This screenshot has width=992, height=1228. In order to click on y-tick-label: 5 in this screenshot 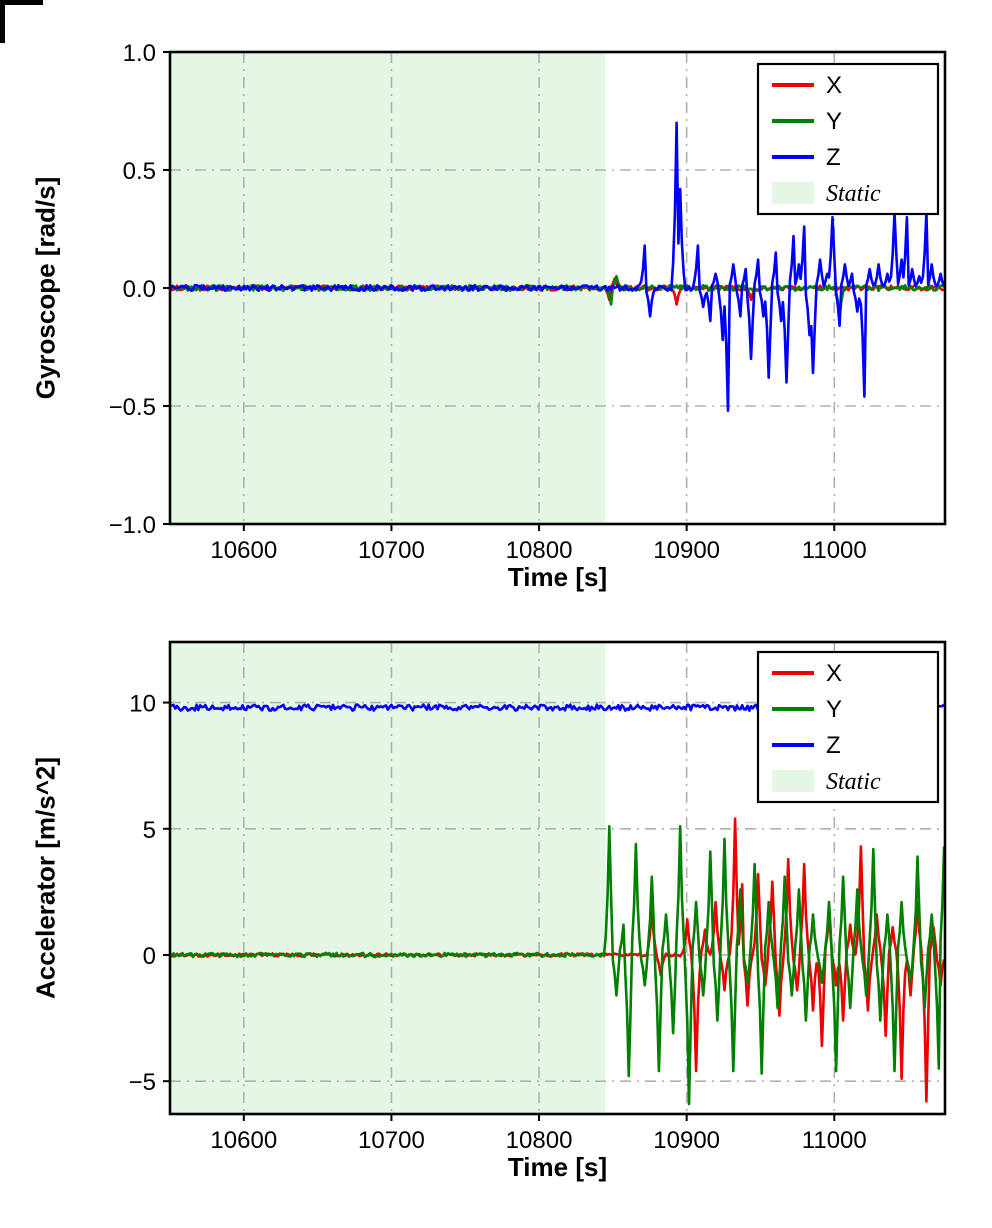, I will do `click(149, 830)`.